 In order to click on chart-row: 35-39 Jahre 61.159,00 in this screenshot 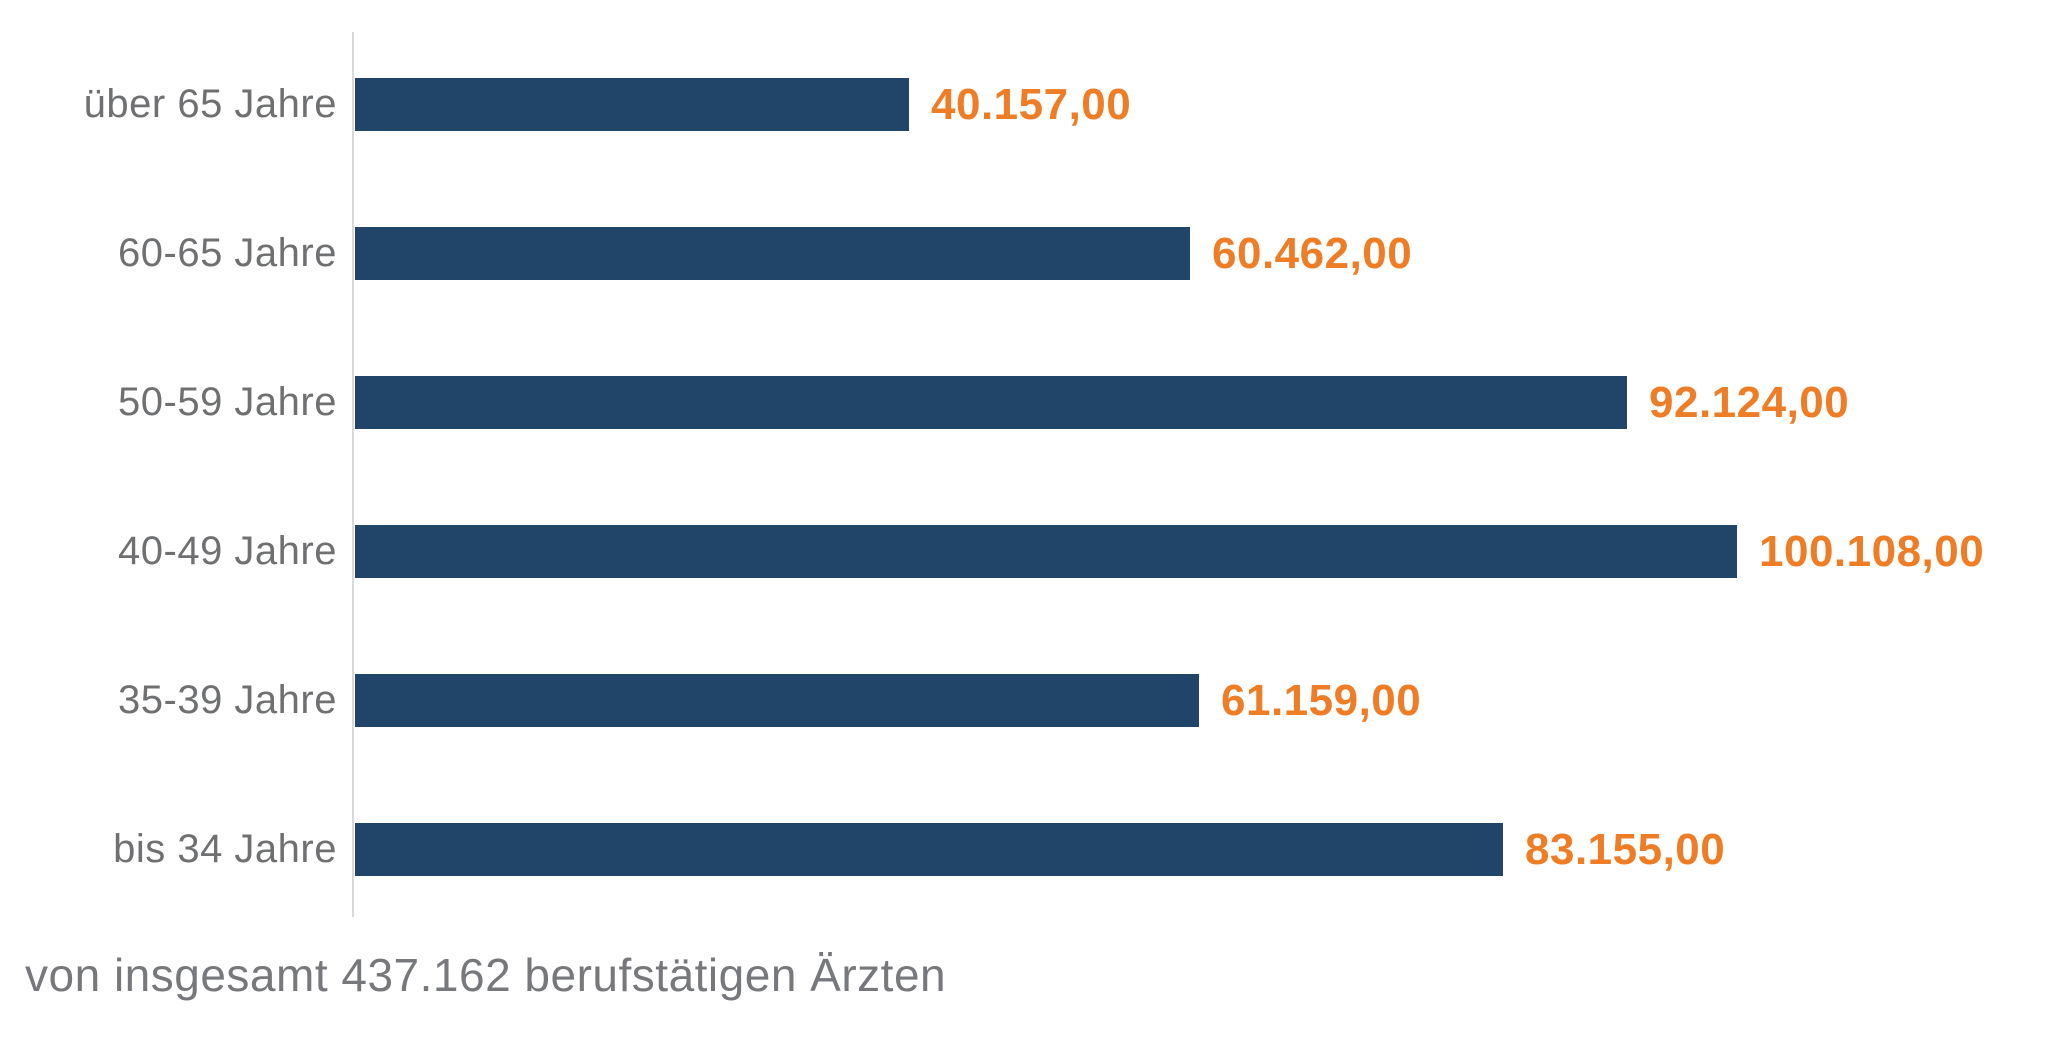, I will do `click(1024, 700)`.